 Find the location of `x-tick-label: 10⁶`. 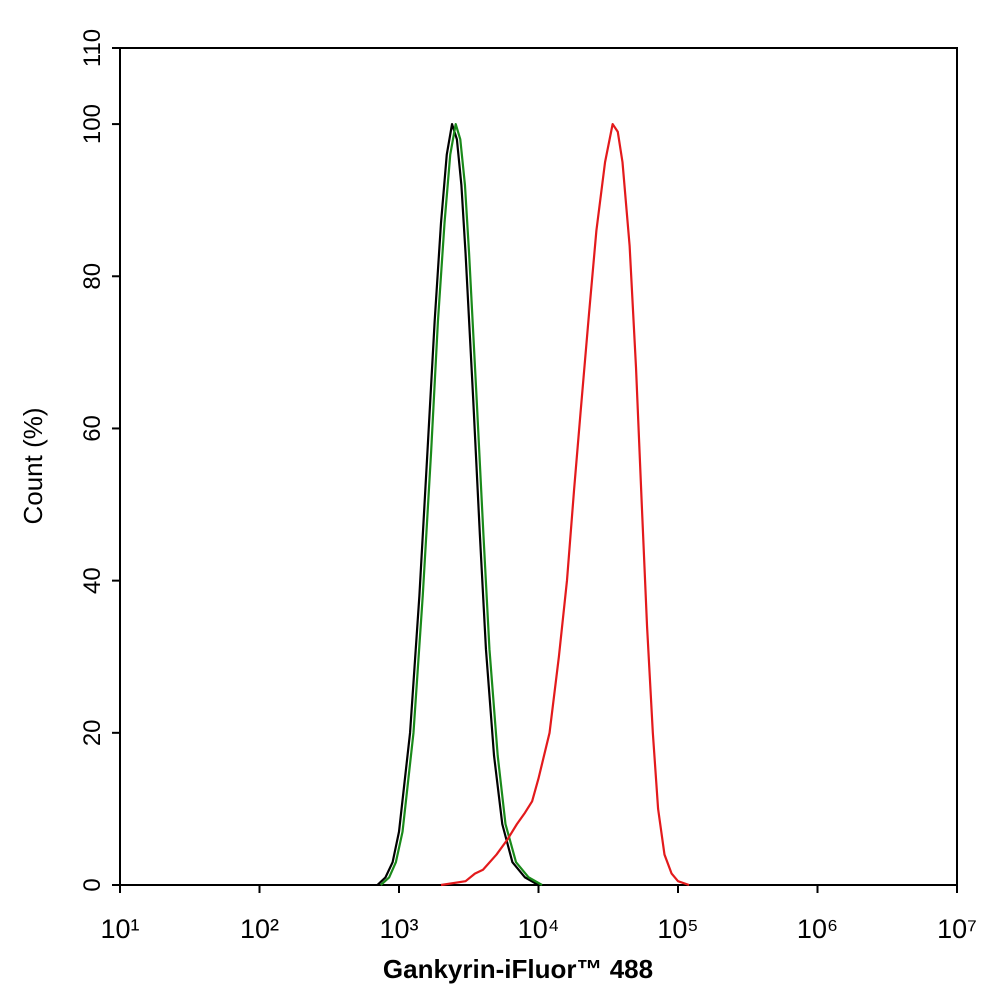

x-tick-label: 10⁶ is located at coordinates (817, 929).